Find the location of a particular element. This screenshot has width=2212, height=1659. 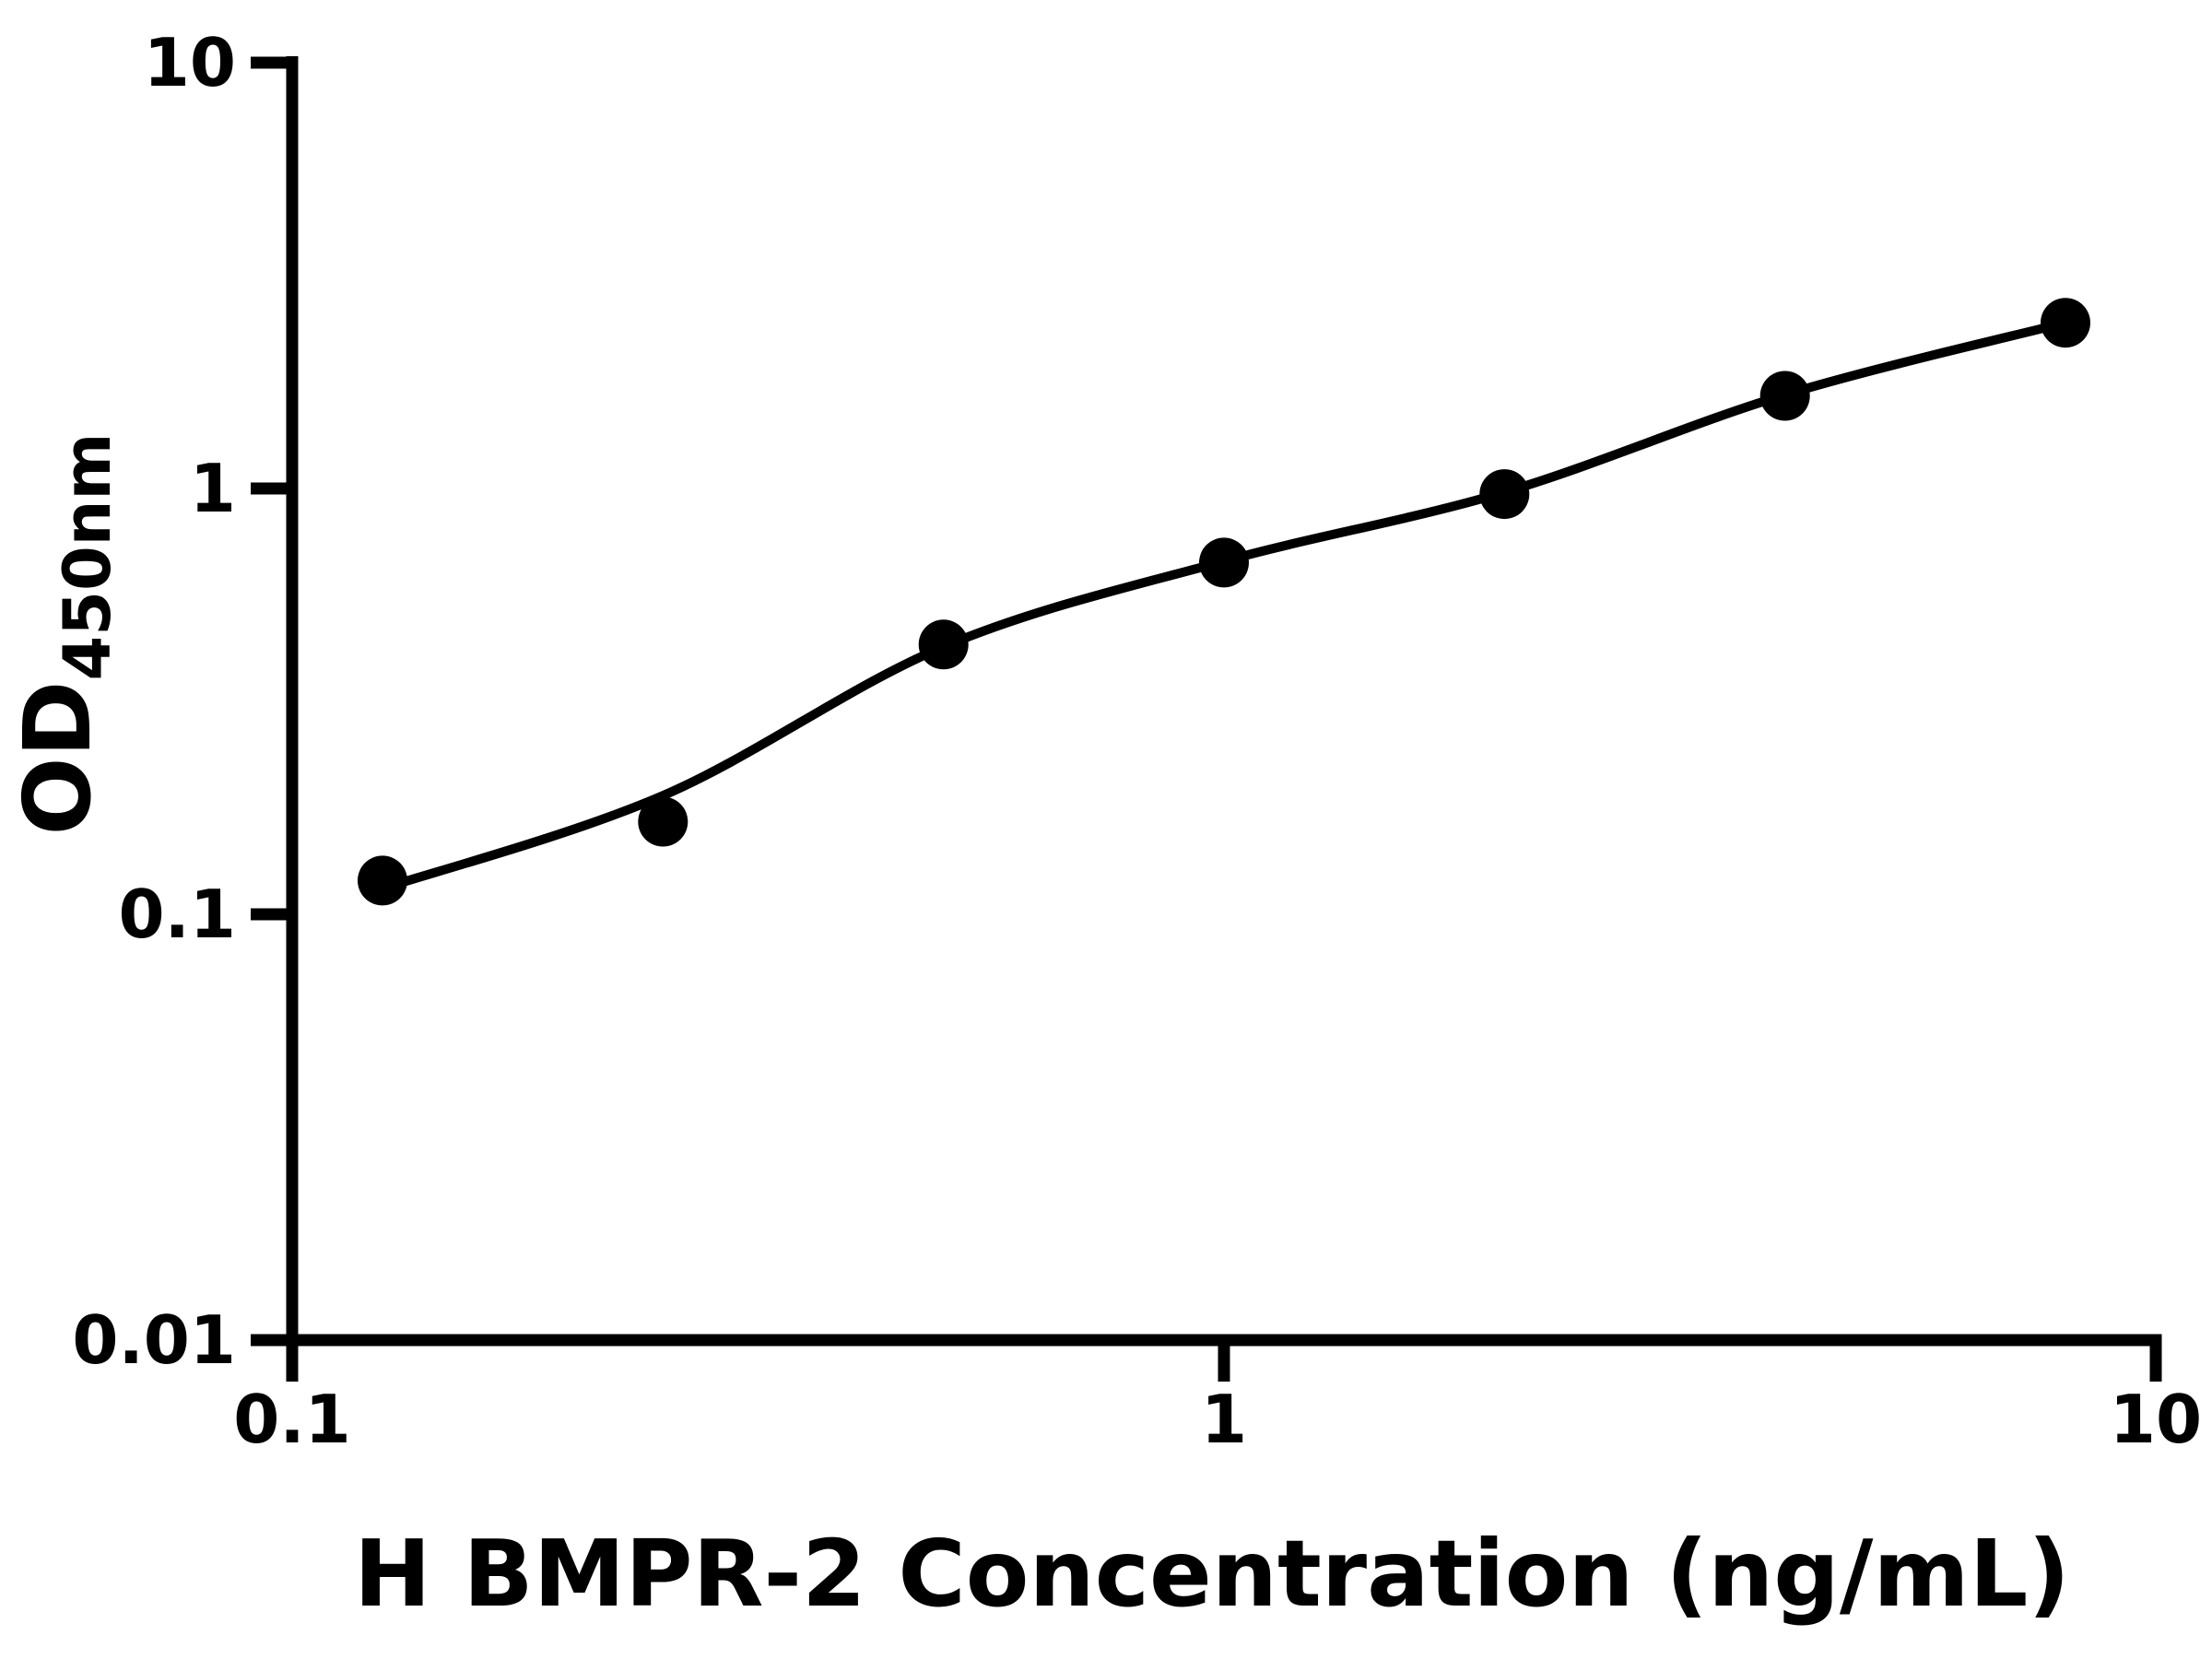

x-tick-label-0.1: 0.1 is located at coordinates (292, 1419).